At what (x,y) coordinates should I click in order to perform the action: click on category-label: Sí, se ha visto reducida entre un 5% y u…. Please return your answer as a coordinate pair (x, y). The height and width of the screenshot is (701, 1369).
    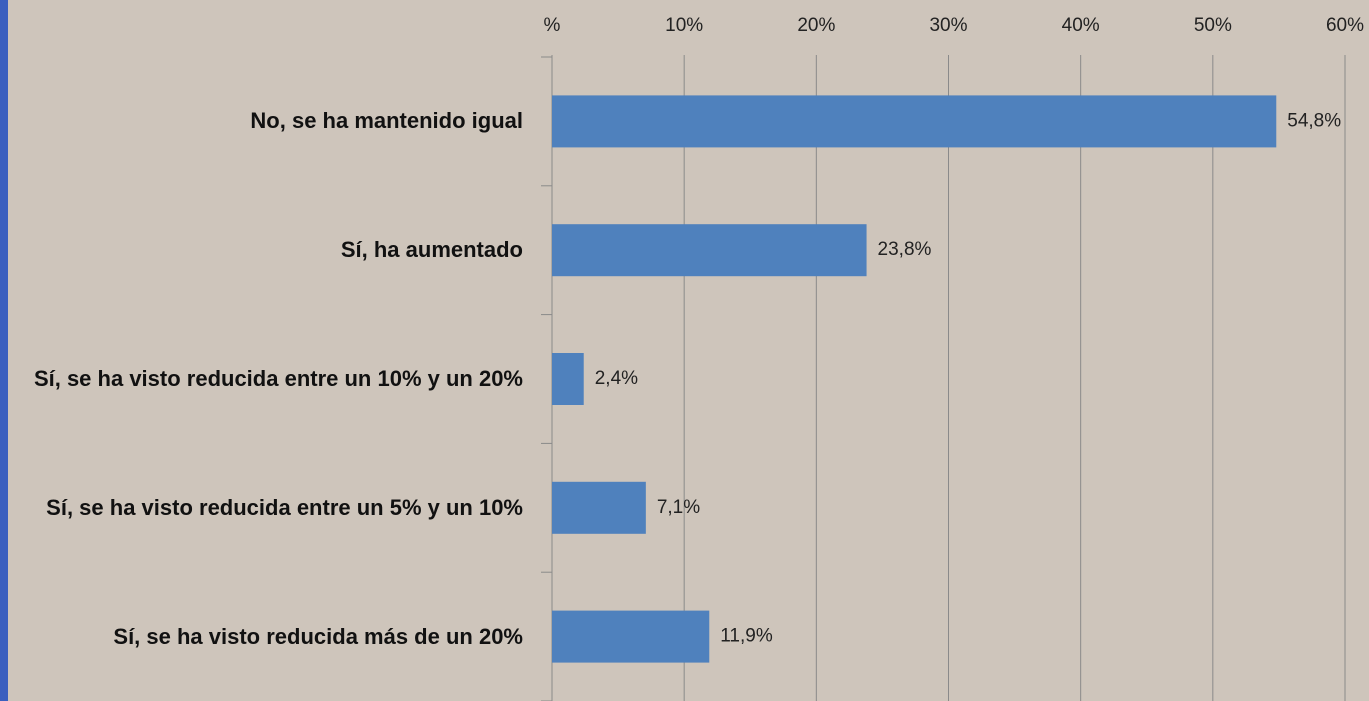
    Looking at the image, I should click on (284, 507).